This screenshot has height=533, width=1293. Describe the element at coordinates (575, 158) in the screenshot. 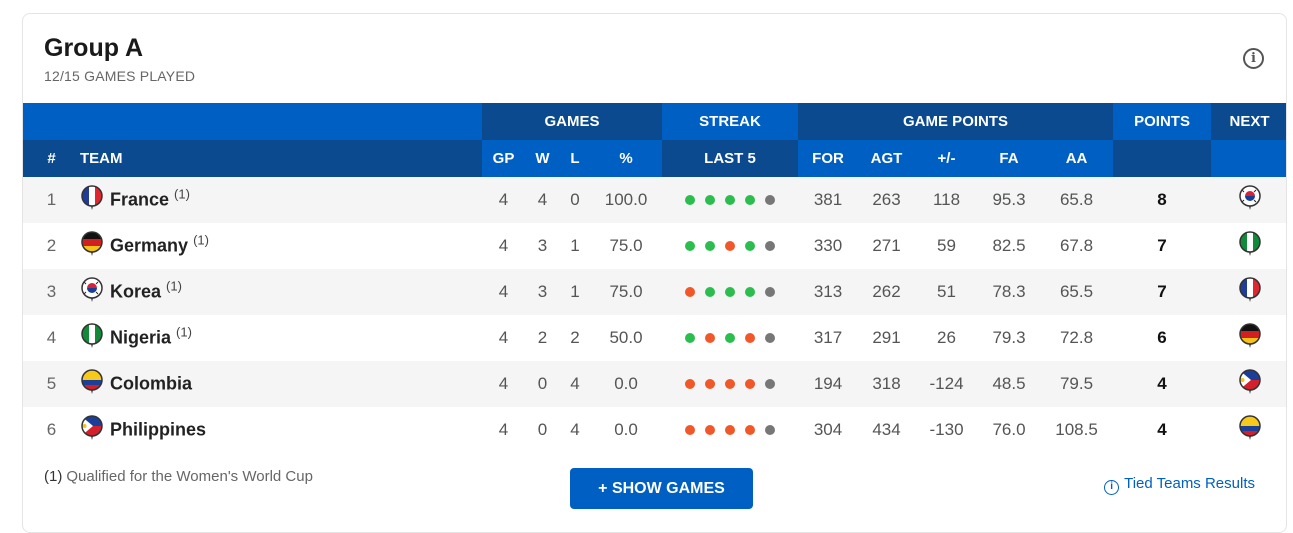

I see `col-l: L` at that location.